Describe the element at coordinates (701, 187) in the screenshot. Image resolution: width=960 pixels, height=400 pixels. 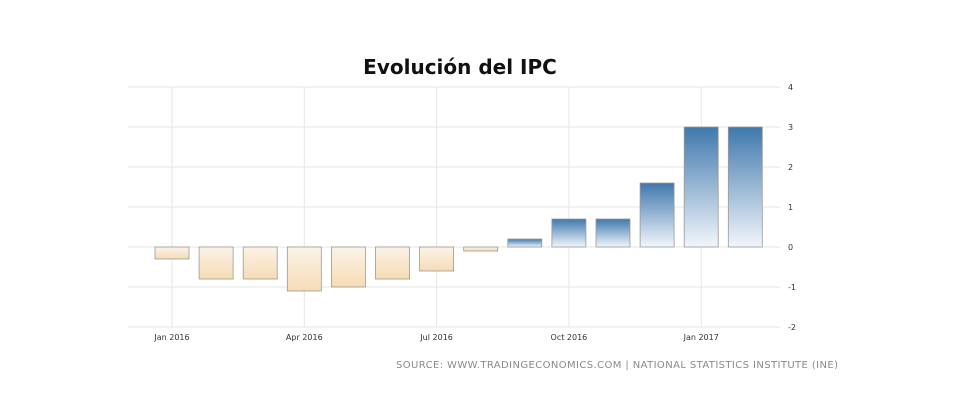
I see `bar-jan-2017` at that location.